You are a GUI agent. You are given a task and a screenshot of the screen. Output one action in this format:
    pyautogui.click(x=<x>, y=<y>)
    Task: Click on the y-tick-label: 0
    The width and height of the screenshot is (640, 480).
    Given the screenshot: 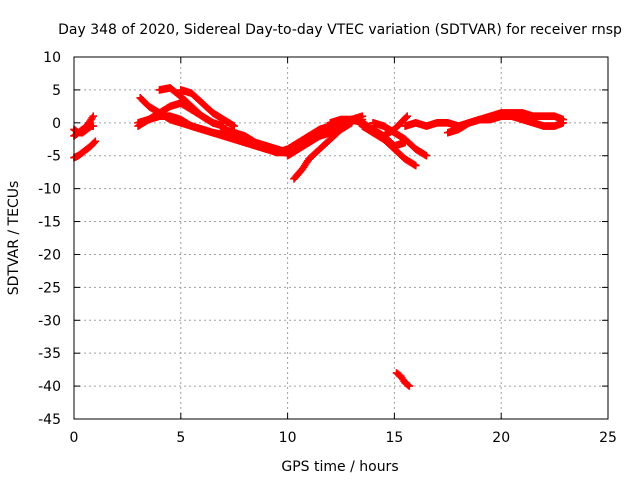 What is the action you would take?
    pyautogui.click(x=56, y=124)
    